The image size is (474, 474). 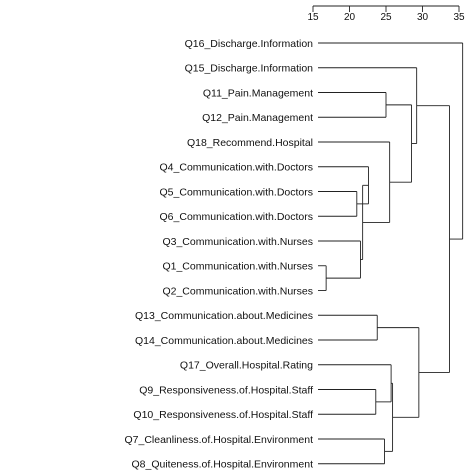 What do you see at coordinates (249, 44) in the screenshot?
I see `leaf-label: Q16_Discharge.Information` at bounding box center [249, 44].